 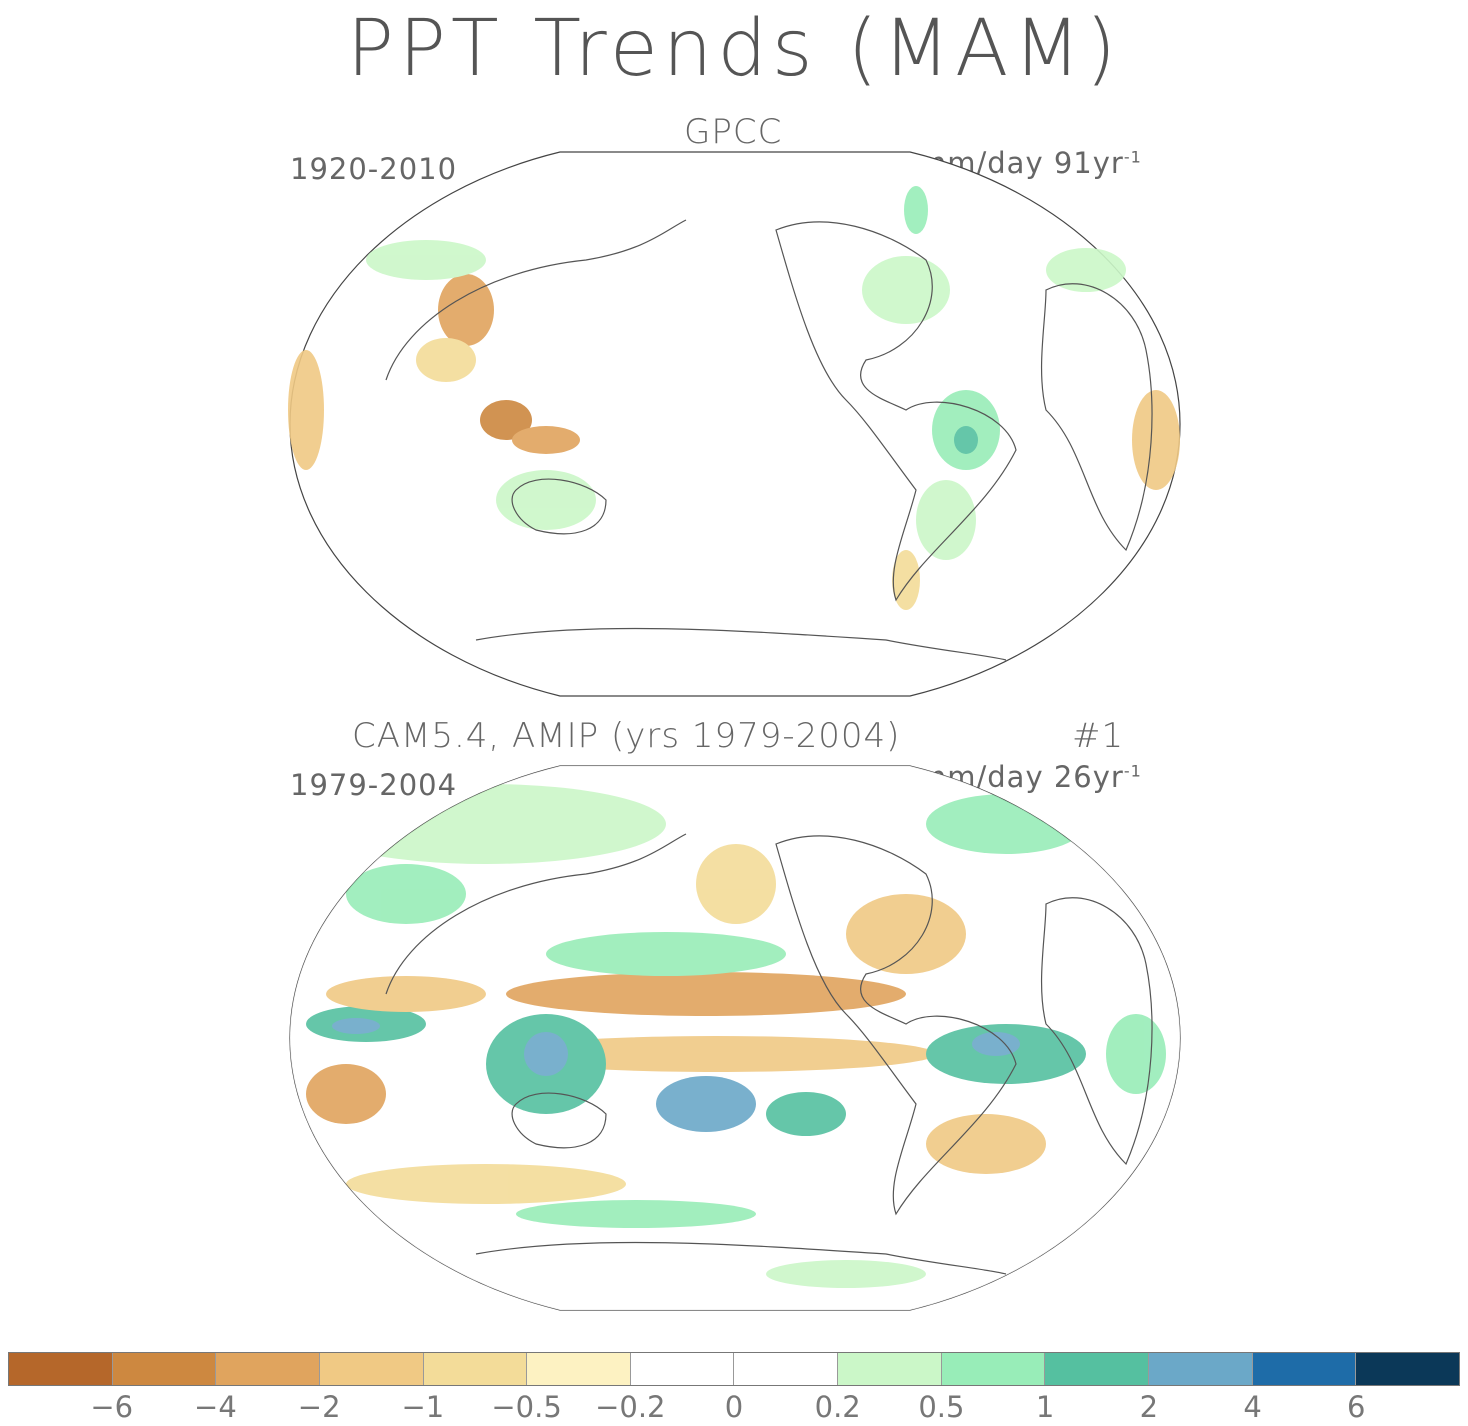 I want to click on colorbar-tick-label: −4, so click(x=215, y=1407).